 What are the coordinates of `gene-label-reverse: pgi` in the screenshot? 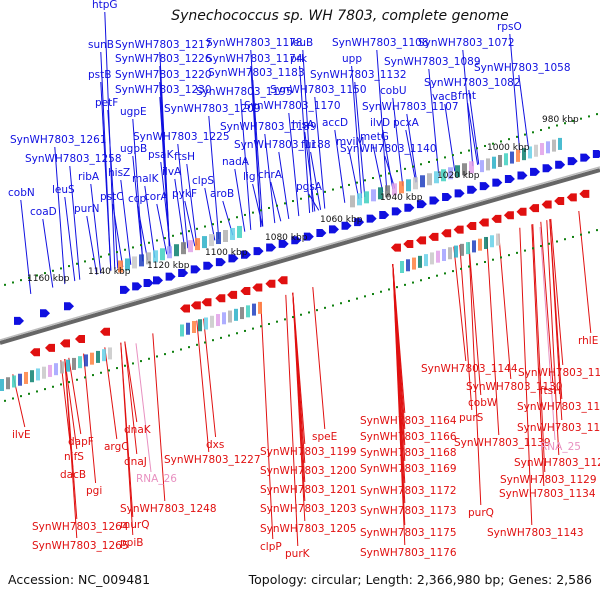 It's located at (94, 491).